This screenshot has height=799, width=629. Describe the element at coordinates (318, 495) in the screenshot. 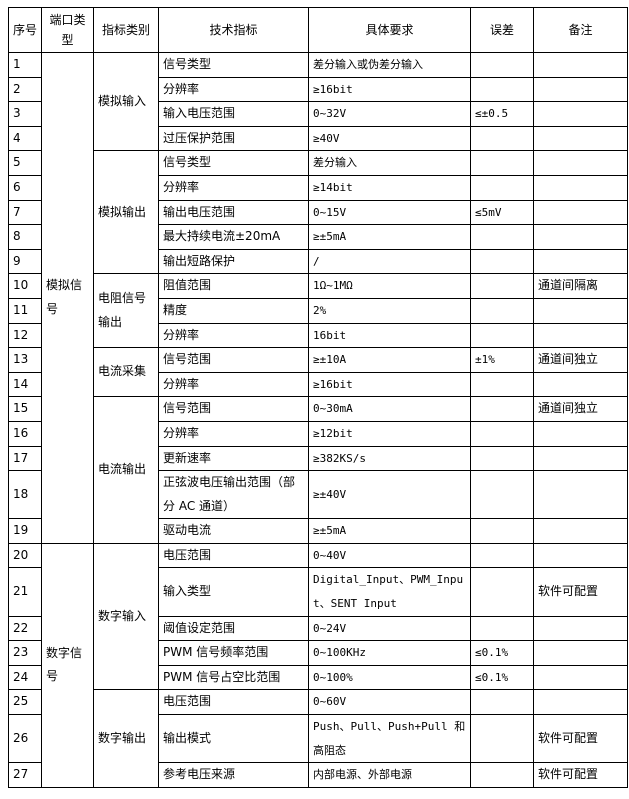

I see `table-row: 18 正弦波电压输出范围（部分 AC 通道） ≥±40V` at that location.